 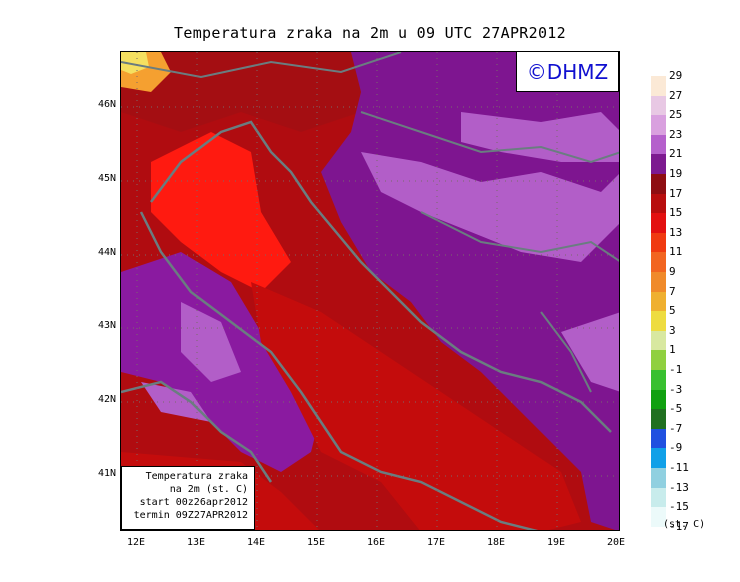 What do you see at coordinates (676, 428) in the screenshot?
I see `legend-label: -7` at bounding box center [676, 428].